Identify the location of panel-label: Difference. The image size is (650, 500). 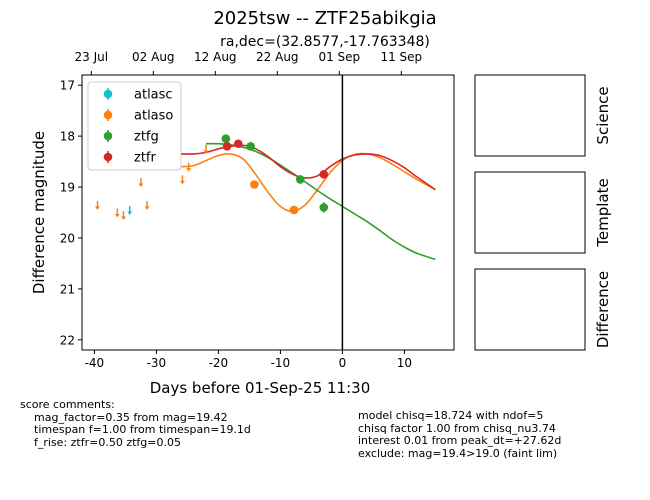
(603, 309).